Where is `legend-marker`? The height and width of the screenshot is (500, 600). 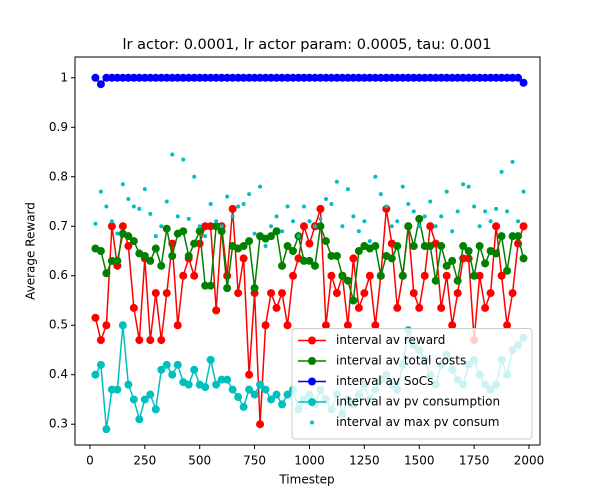 legend-marker is located at coordinates (312, 361).